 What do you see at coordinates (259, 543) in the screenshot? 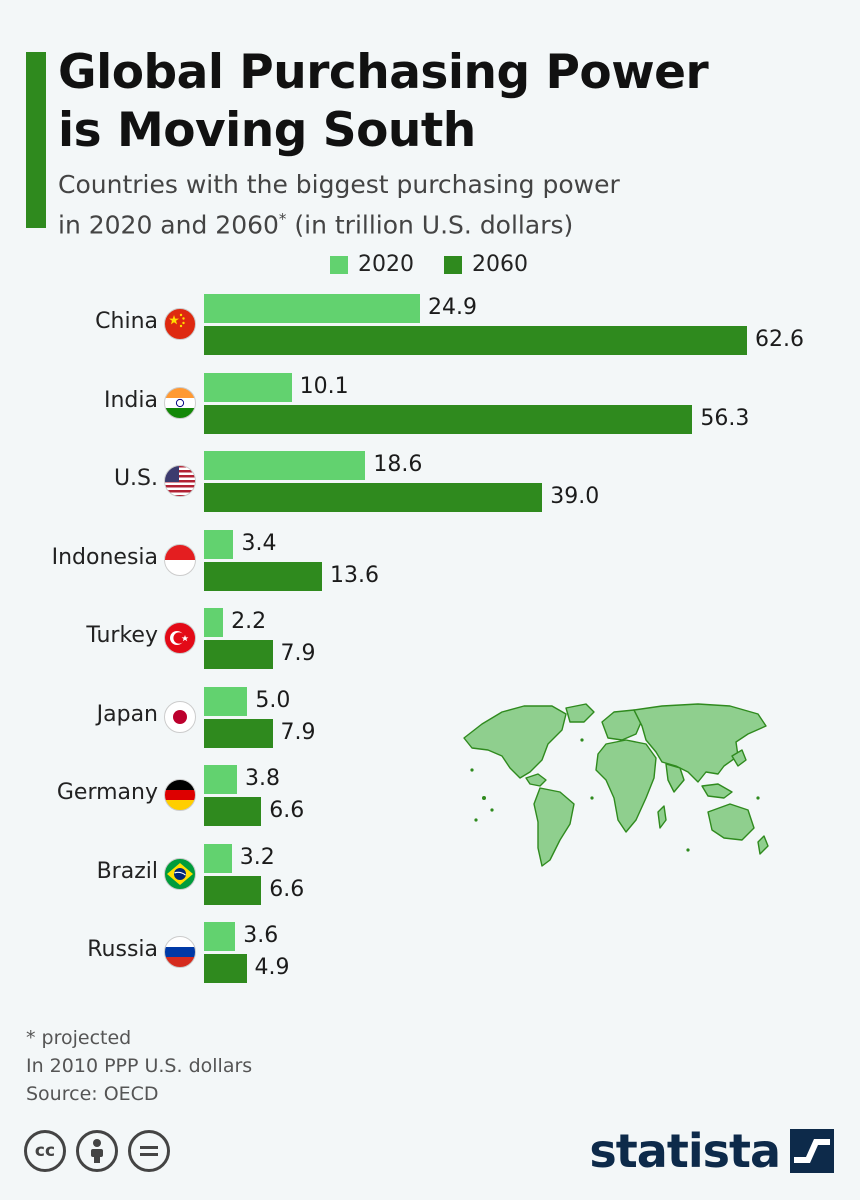
I see `value-label-indonesia-2020: 3.4` at bounding box center [259, 543].